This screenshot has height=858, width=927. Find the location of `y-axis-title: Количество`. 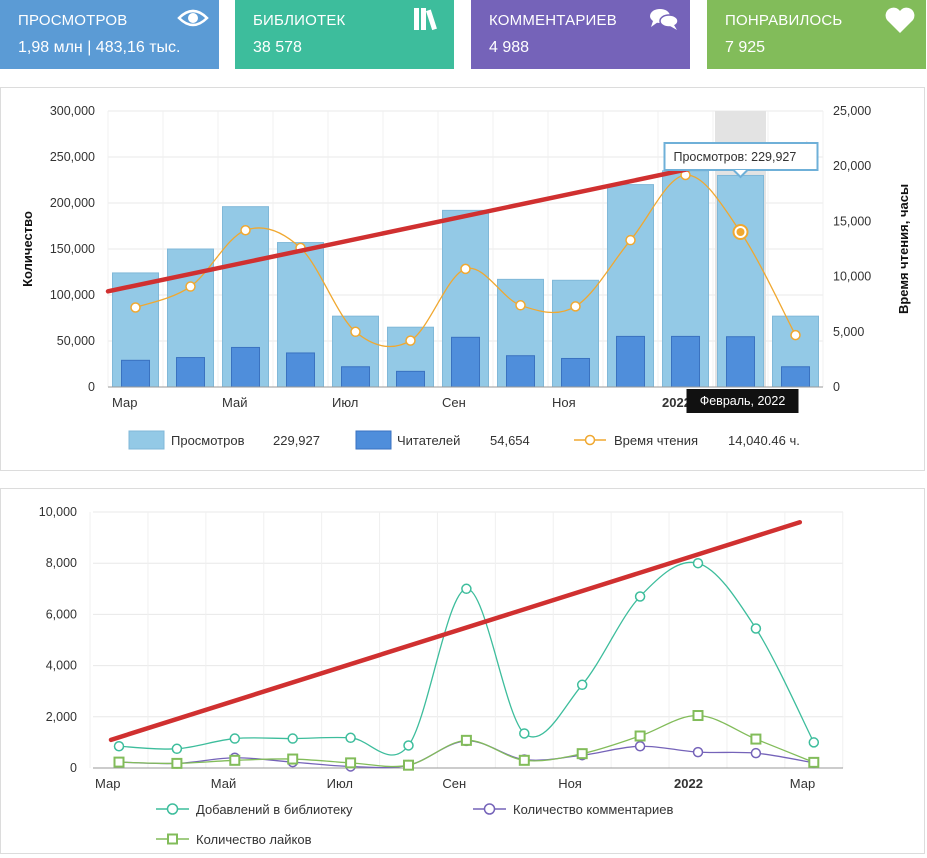

y-axis-title: Количество is located at coordinates (27, 249).